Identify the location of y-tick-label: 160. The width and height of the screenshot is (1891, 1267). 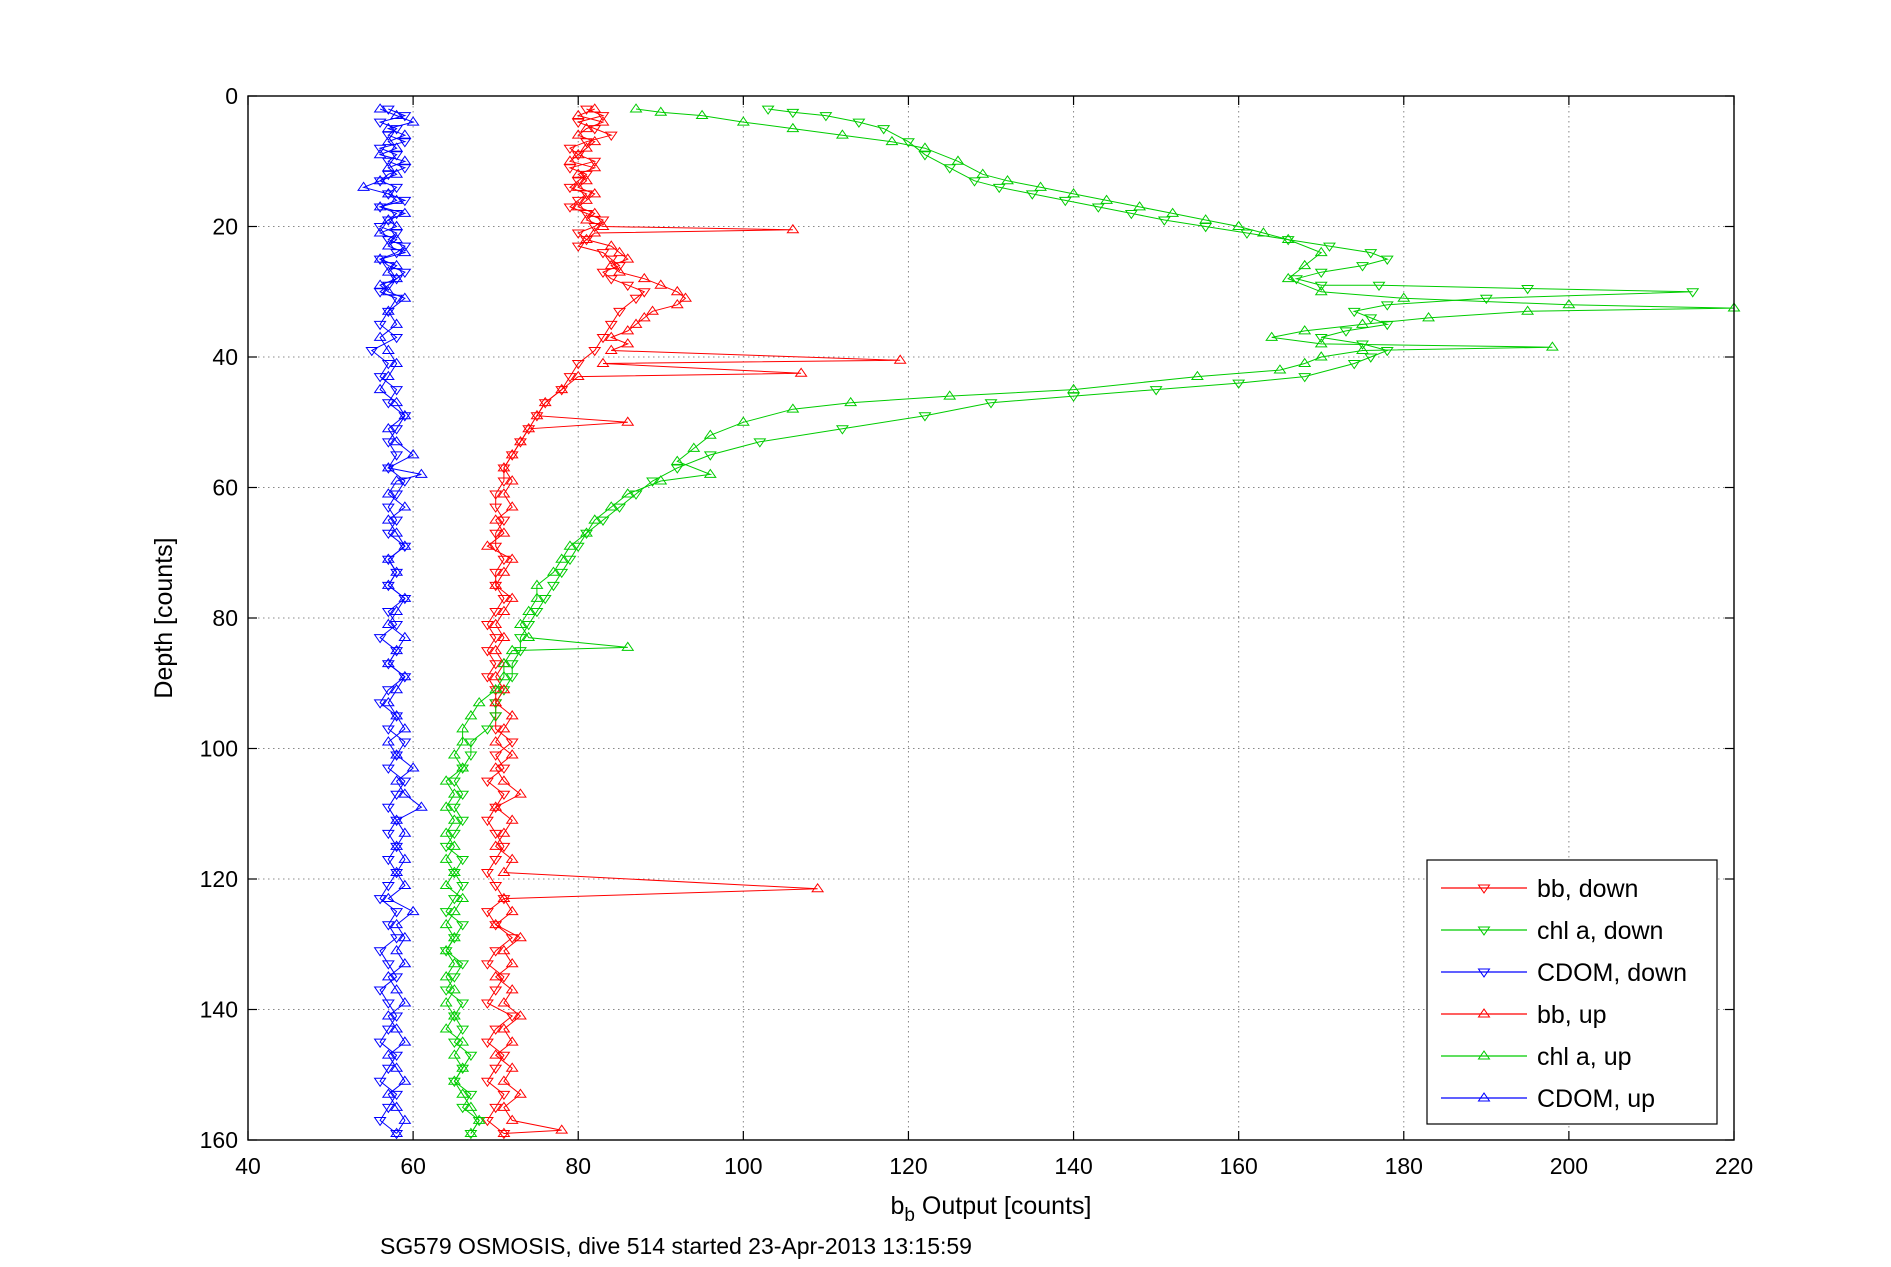
(219, 1140).